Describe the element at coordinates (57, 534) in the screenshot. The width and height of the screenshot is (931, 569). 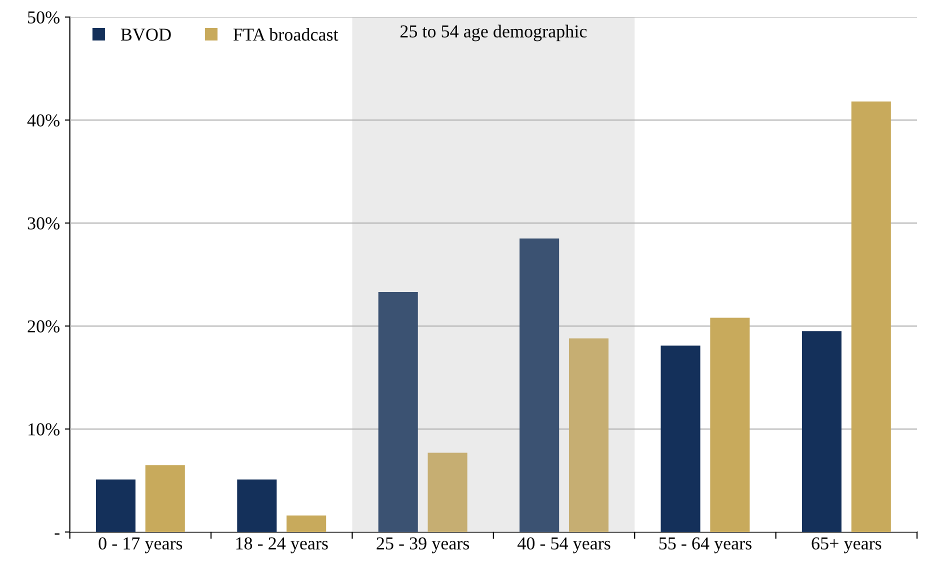
I see `y-tick-label: -` at that location.